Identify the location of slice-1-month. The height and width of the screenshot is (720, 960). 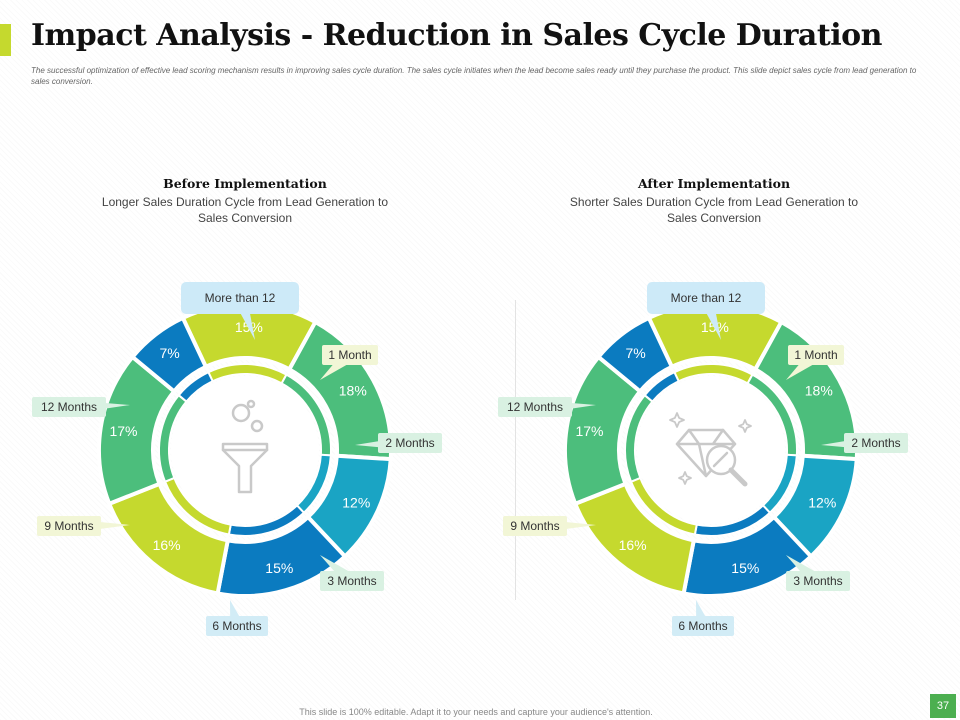
(715, 343).